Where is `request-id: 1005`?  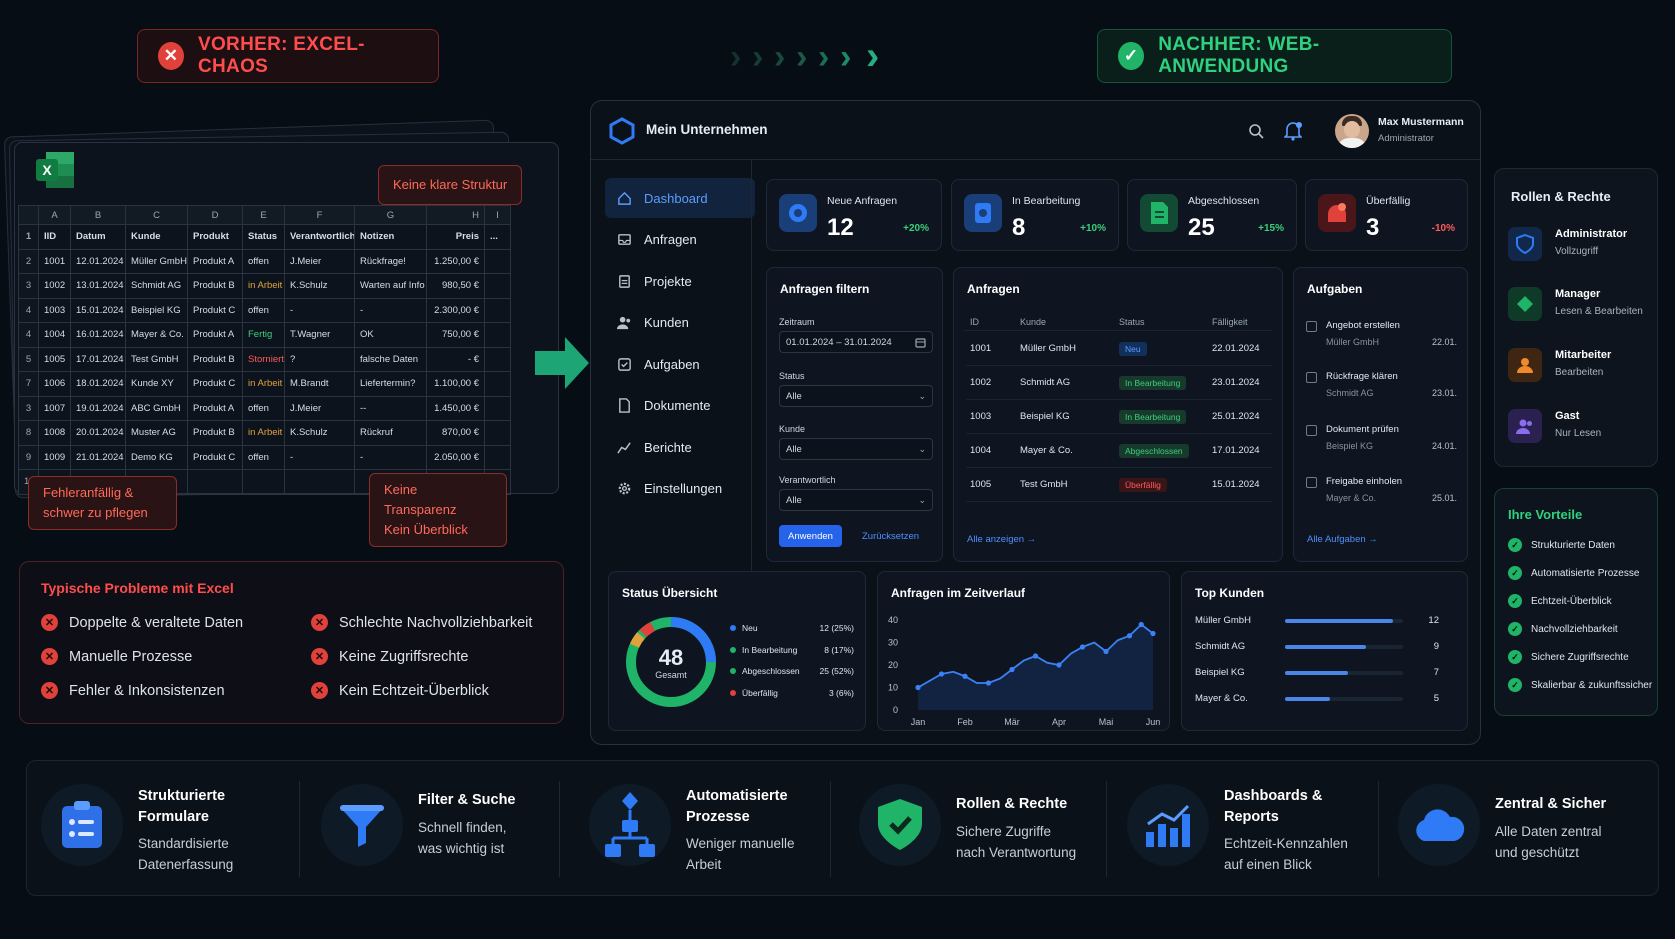
request-id: 1005 is located at coordinates (981, 484).